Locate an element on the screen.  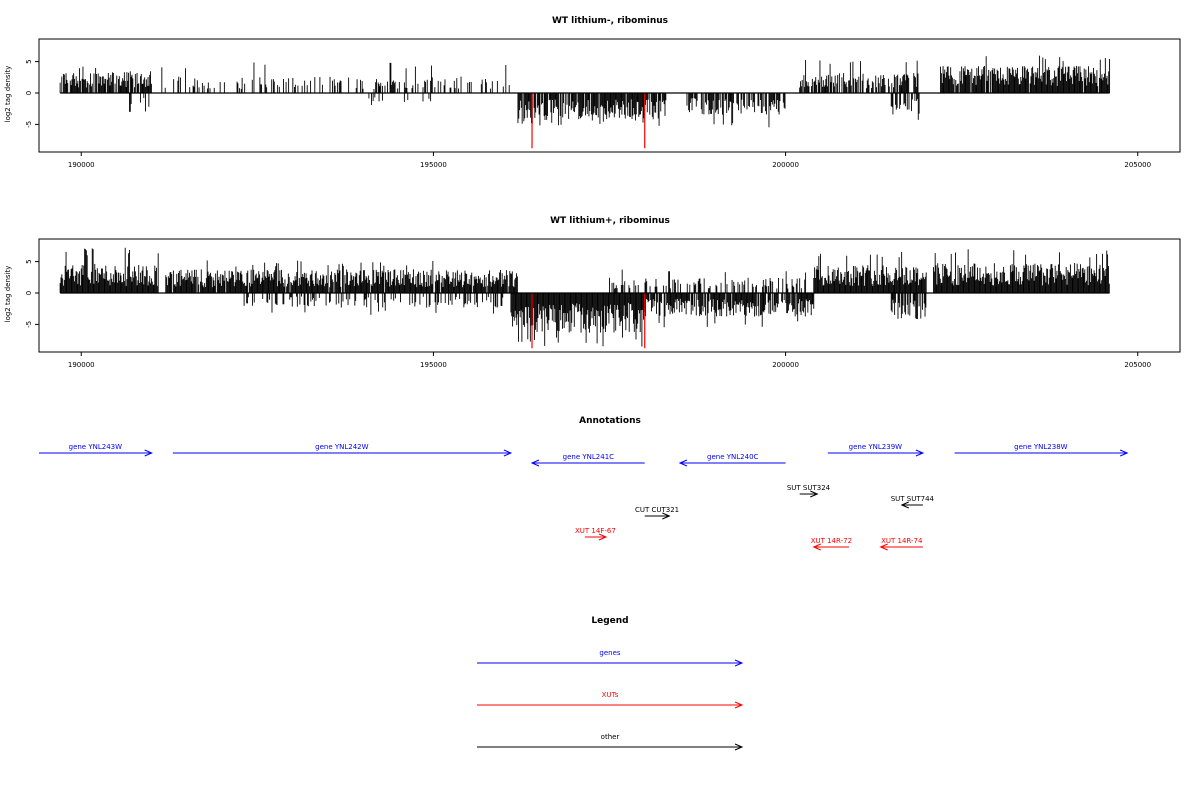
legend-panel: Legend genes XUTs other is located at coordinates (610, 683).